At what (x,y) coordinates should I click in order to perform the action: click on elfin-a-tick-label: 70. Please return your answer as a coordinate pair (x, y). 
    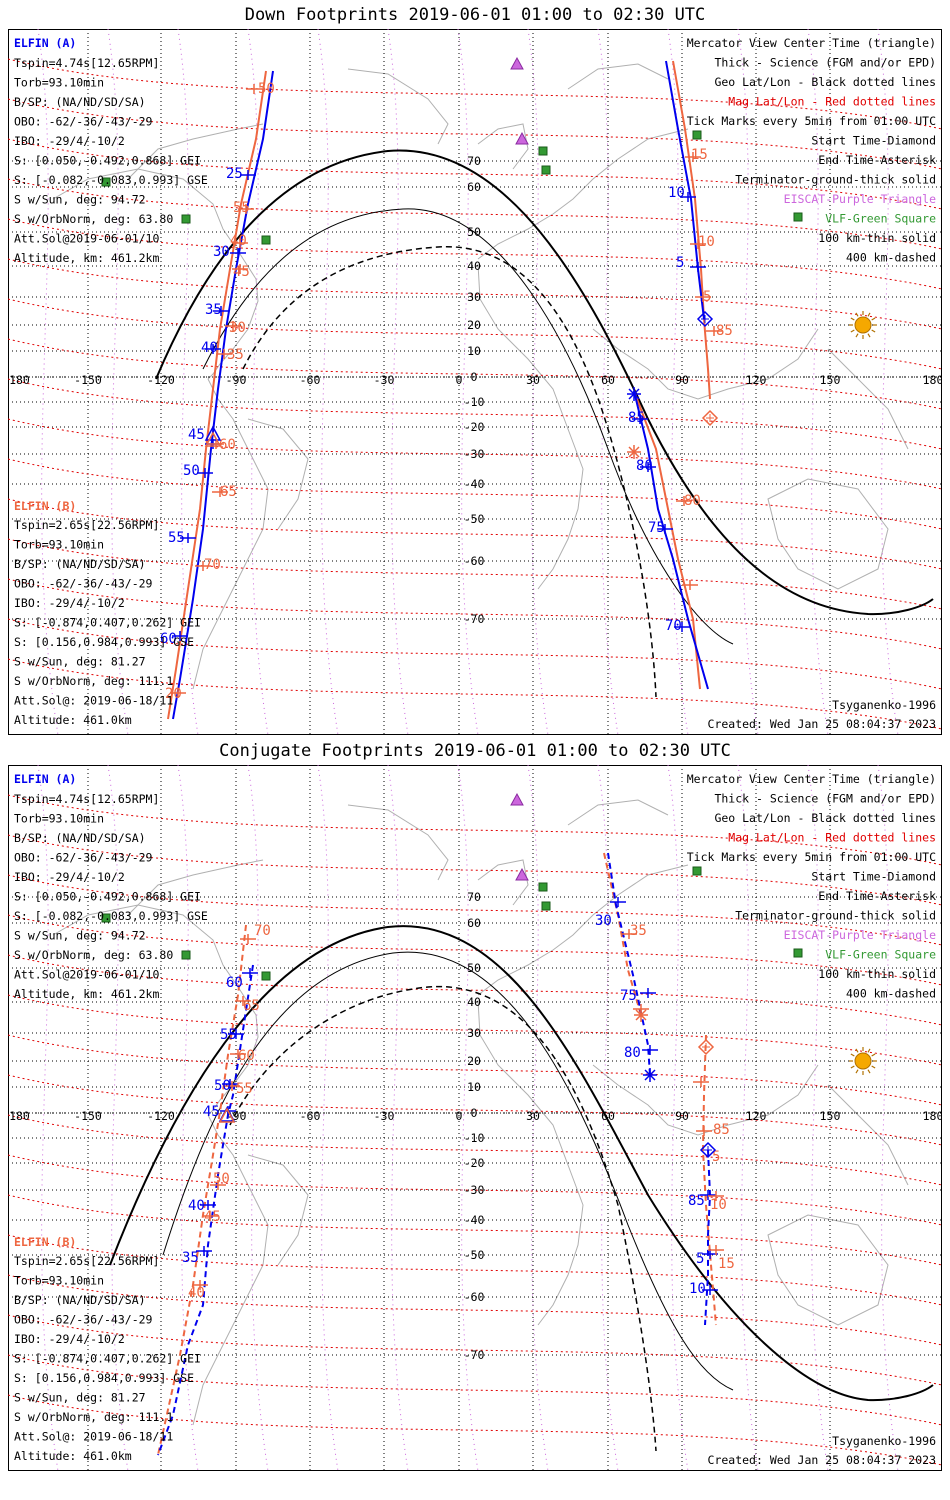
    Looking at the image, I should click on (673, 626).